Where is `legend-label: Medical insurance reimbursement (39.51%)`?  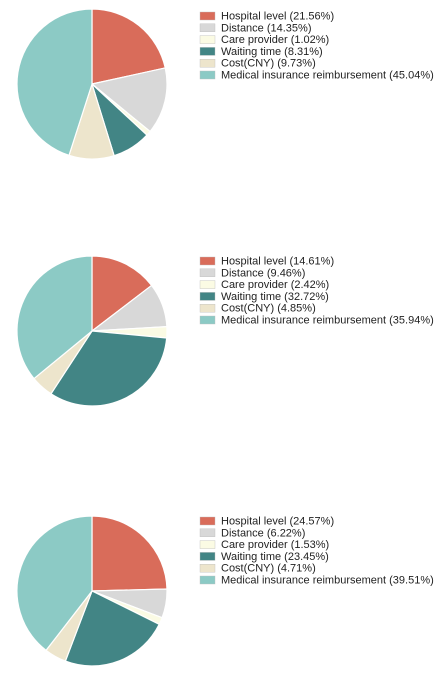
legend-label: Medical insurance reimbursement (39.51%) is located at coordinates (327, 581).